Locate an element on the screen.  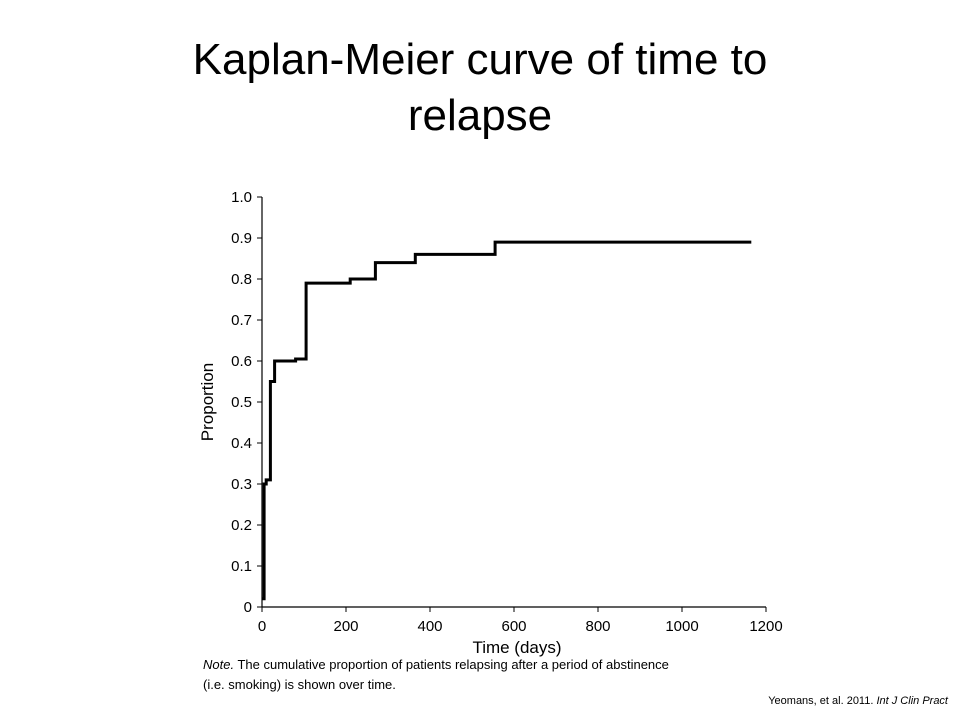
y-tick-label: 0.1 is located at coordinates (241, 566).